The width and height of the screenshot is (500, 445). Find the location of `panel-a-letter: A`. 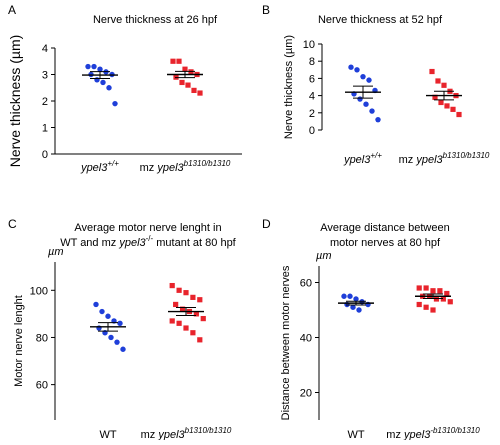

panel-a-letter: A is located at coordinates (12, 10).